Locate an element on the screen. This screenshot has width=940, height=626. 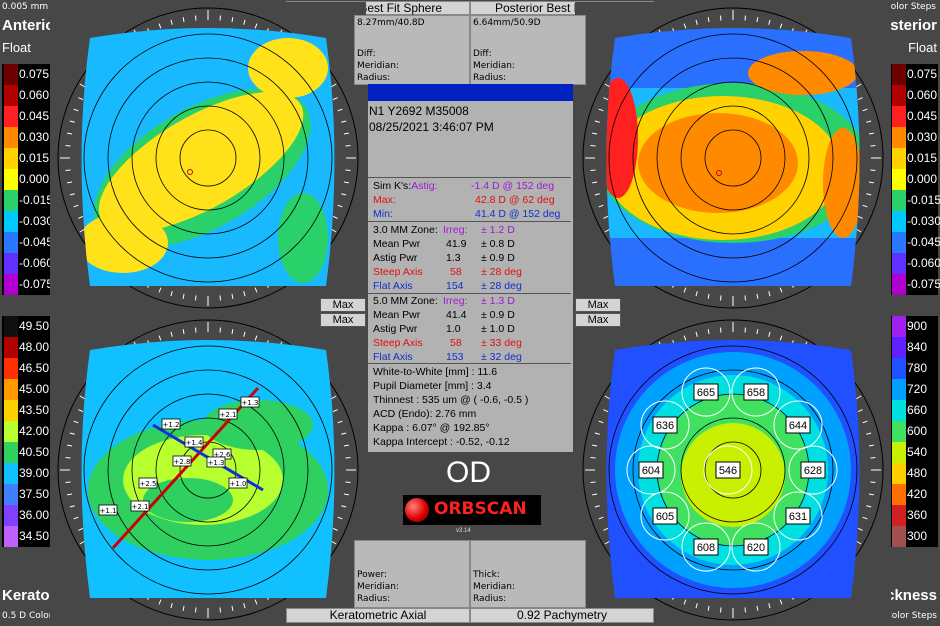
z3-astig-pwr: 1.3 is located at coordinates (453, 258).